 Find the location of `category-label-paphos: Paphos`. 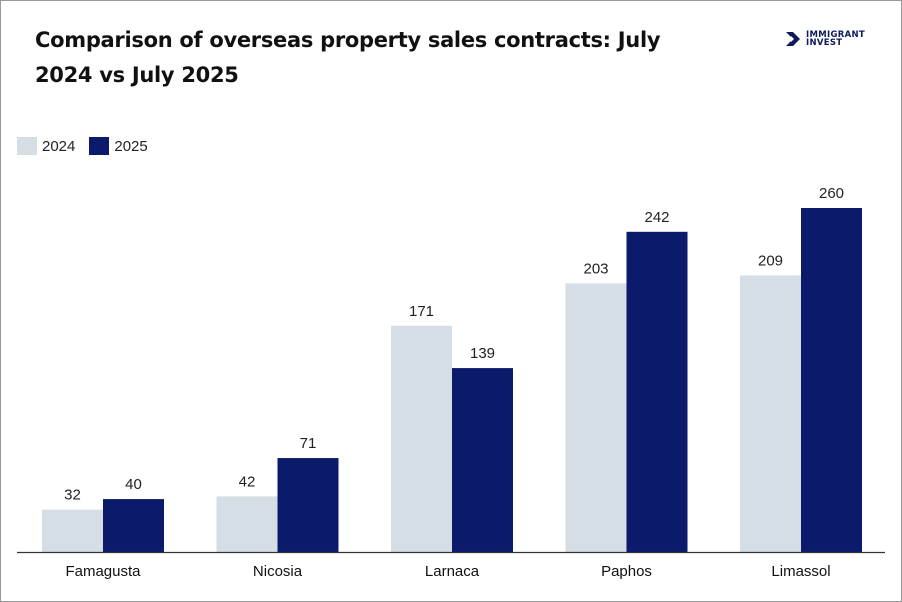

category-label-paphos: Paphos is located at coordinates (626, 571).